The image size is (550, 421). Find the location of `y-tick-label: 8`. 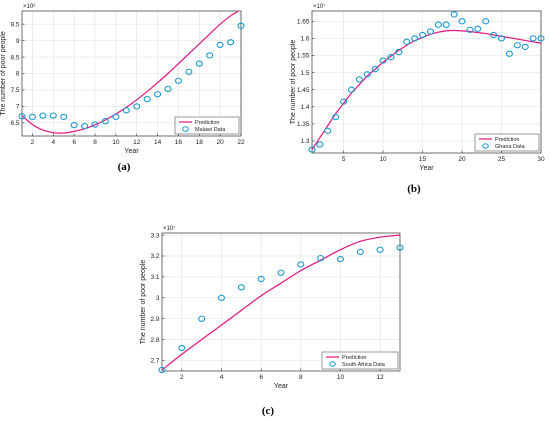

y-tick-label: 8 is located at coordinates (18, 74).